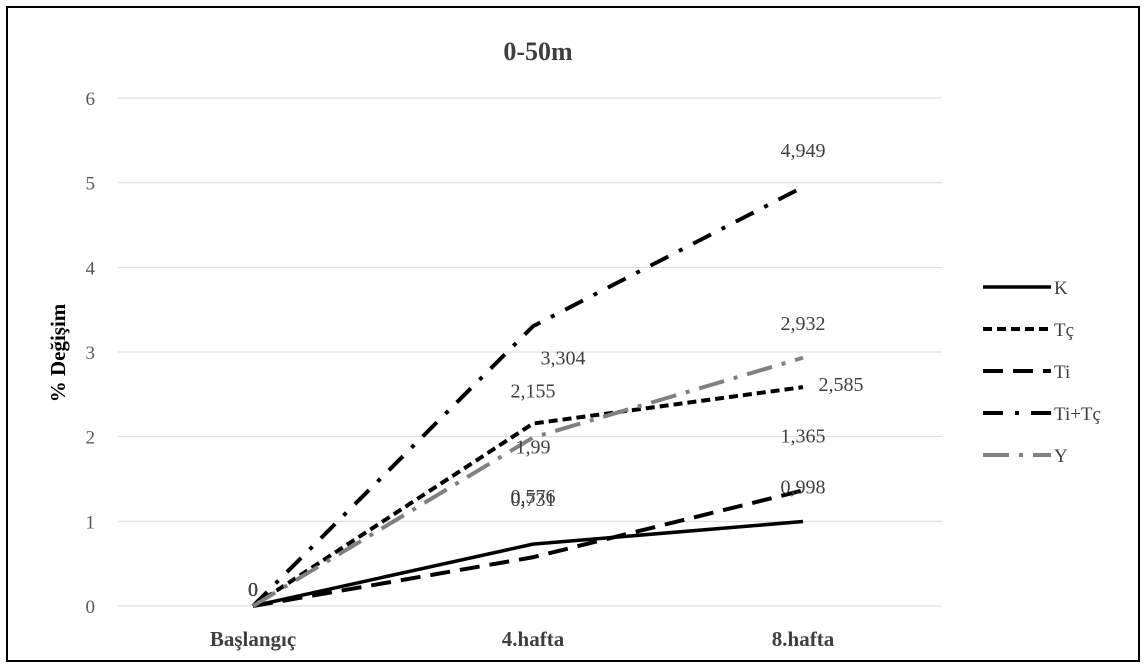 Image resolution: width=1148 pixels, height=668 pixels. I want to click on chart-title: 0-50m, so click(538, 51).